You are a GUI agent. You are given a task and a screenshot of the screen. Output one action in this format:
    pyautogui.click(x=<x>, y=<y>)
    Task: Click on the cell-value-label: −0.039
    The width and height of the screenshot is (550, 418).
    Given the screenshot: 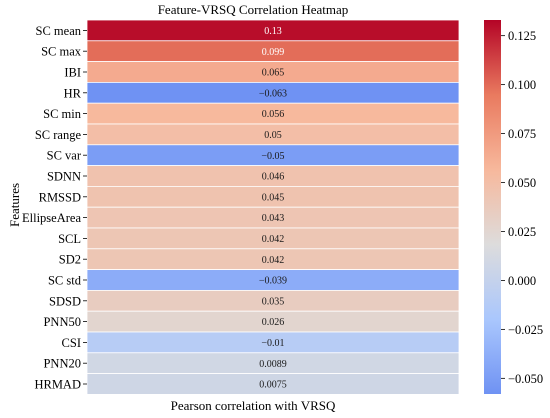 What is the action you would take?
    pyautogui.click(x=273, y=281)
    